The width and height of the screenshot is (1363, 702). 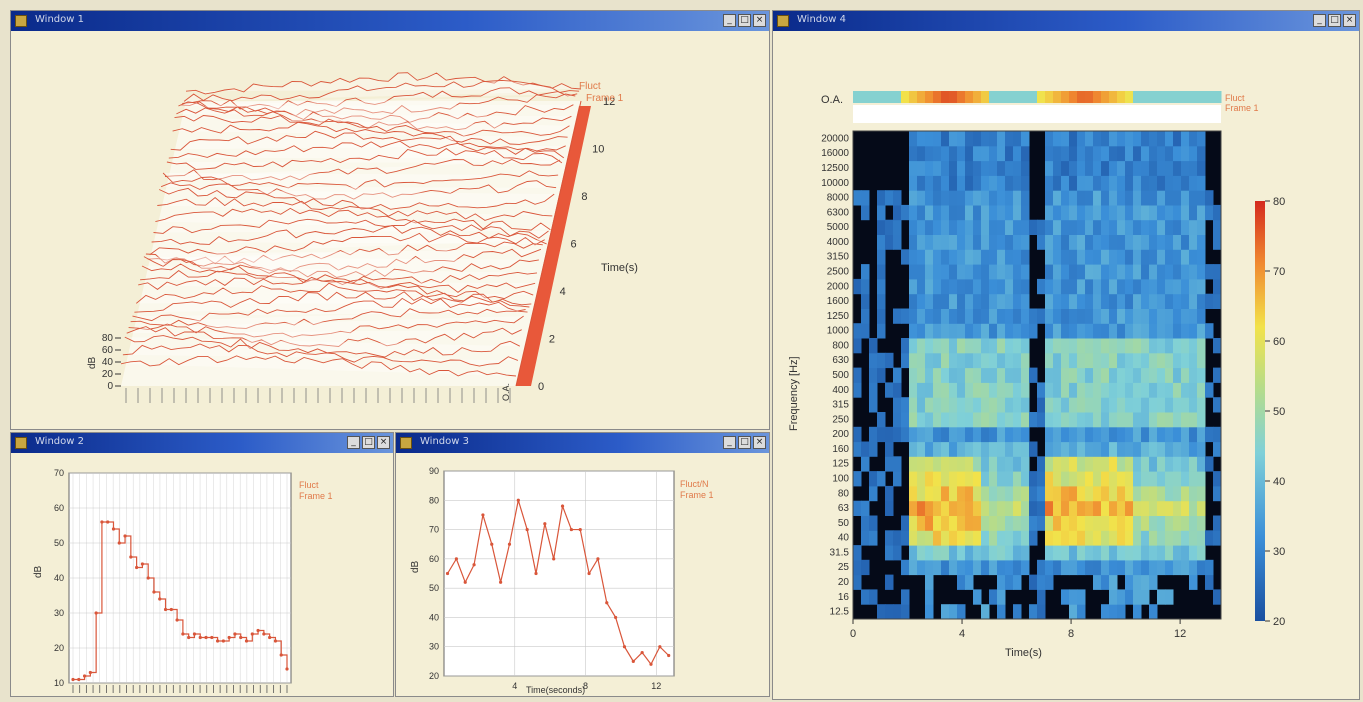 I want to click on time-tick-label: 4, so click(x=563, y=292).